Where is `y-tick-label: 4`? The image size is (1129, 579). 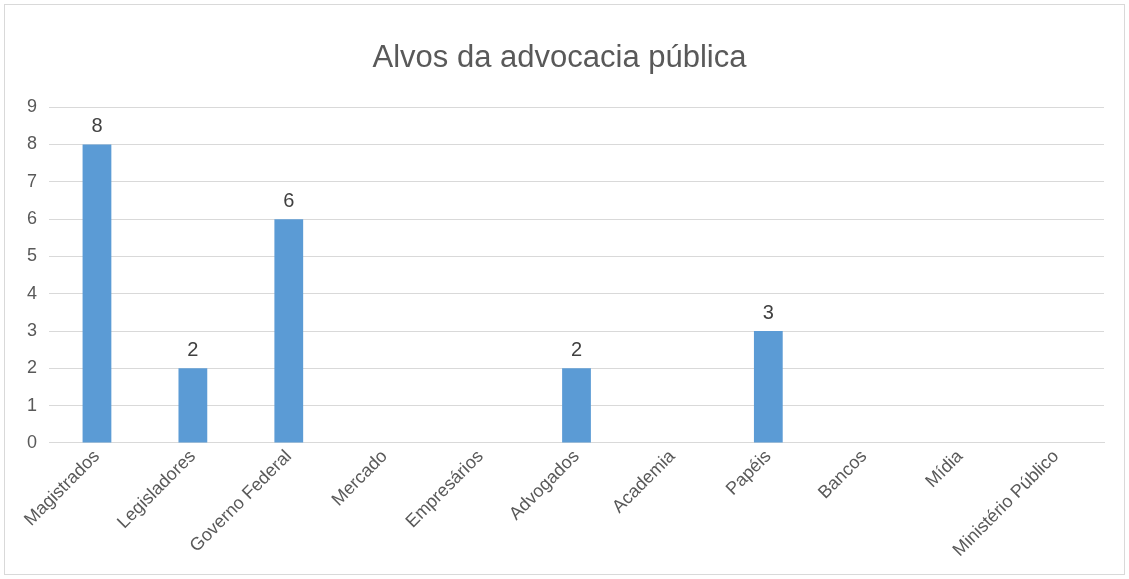
y-tick-label: 4 is located at coordinates (32, 292).